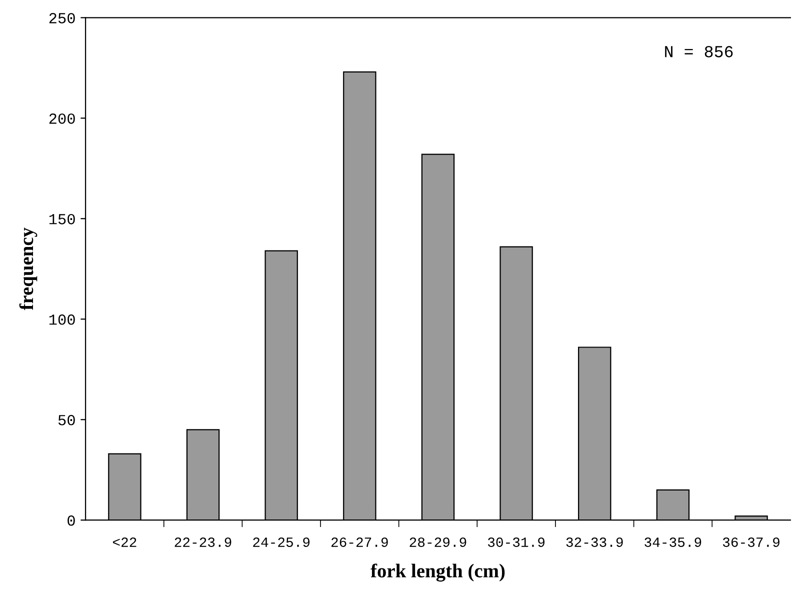 Image resolution: width=792 pixels, height=589 pixels. I want to click on x-tick-label: 34-35.9, so click(673, 542).